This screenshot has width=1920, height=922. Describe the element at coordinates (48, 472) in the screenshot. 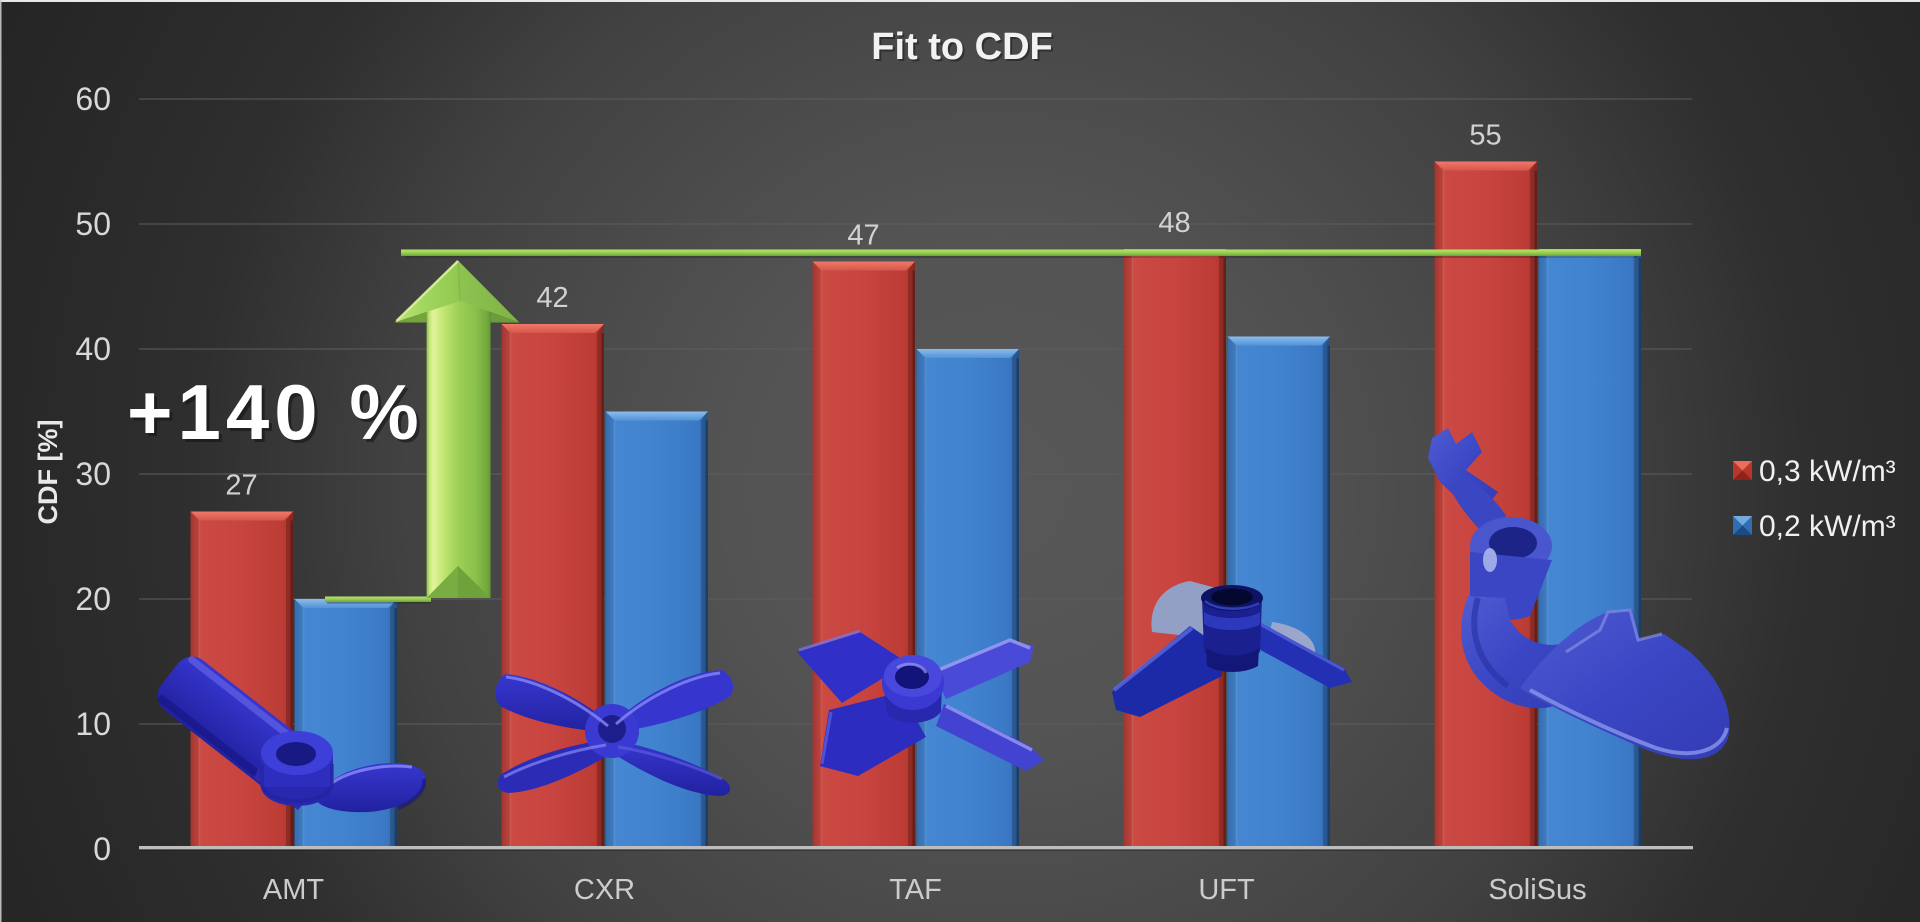

I see `svg-text: CDF [%]` at that location.